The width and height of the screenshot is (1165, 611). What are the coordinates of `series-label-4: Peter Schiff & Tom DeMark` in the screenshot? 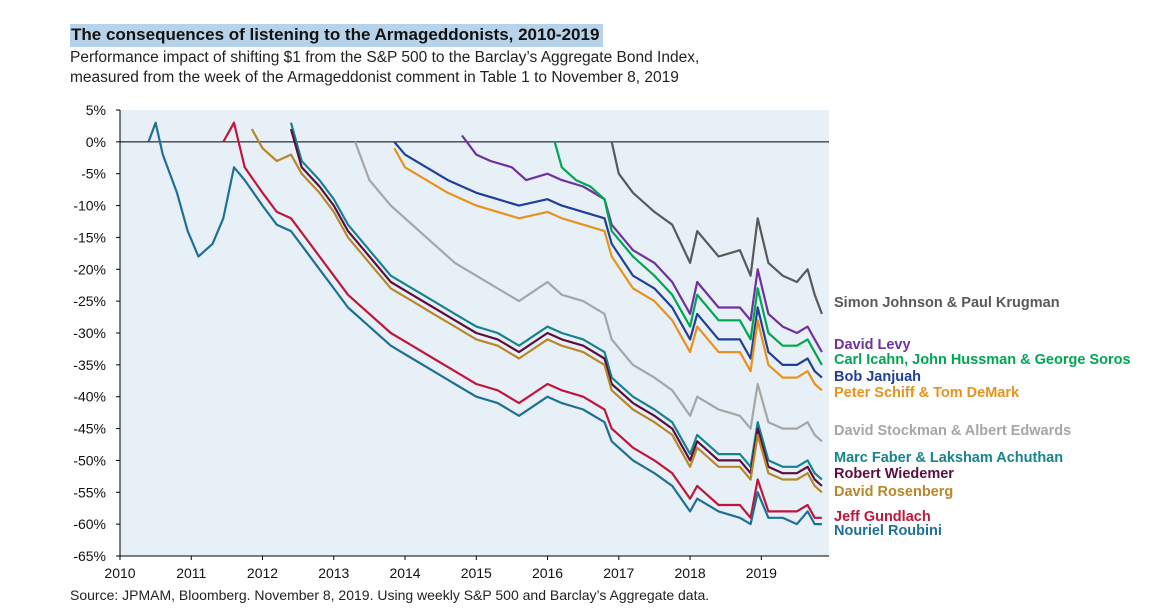 It's located at (927, 393).